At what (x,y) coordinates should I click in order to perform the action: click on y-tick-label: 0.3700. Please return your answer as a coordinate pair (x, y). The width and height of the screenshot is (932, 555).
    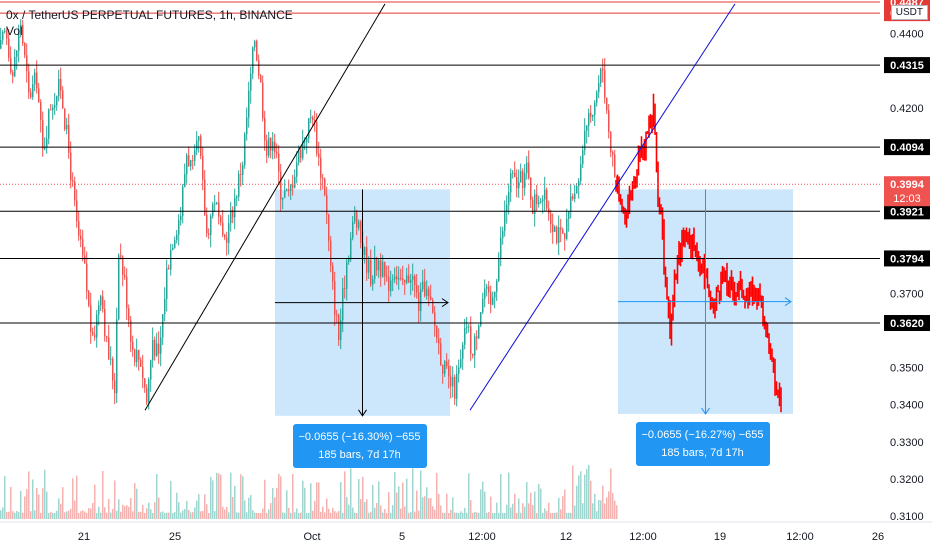
    Looking at the image, I should click on (907, 294).